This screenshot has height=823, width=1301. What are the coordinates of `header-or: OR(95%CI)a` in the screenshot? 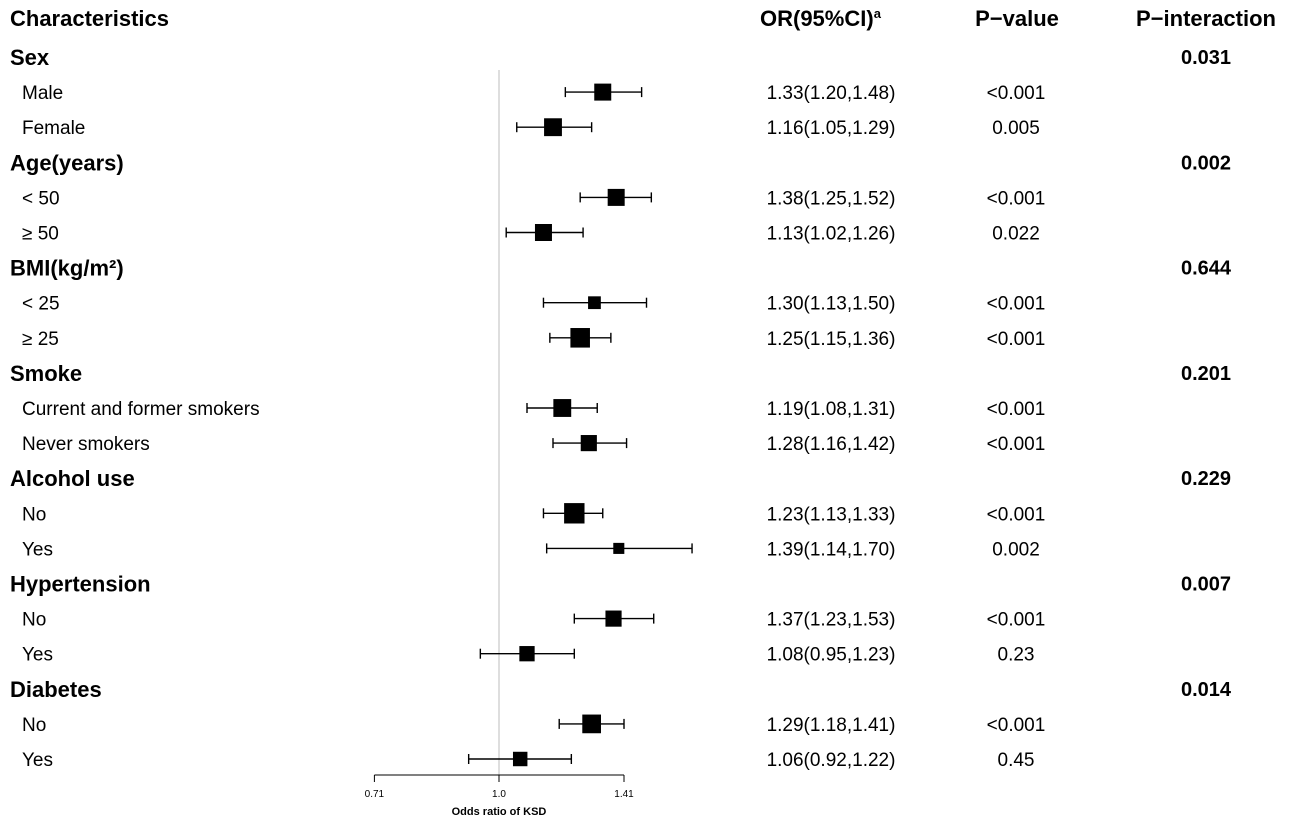 It's located at (821, 18).